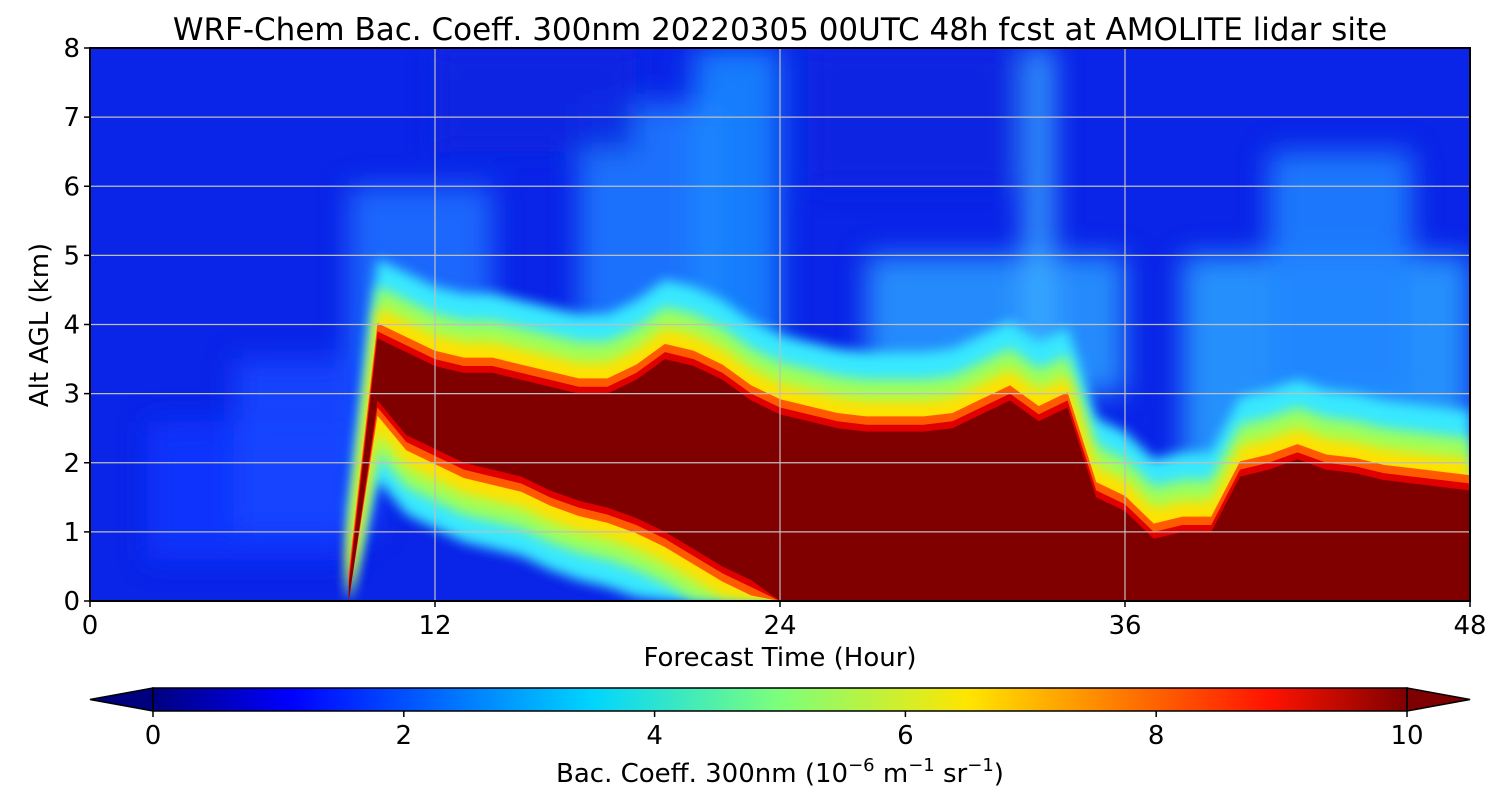 The width and height of the screenshot is (1500, 800). Describe the element at coordinates (71, 49) in the screenshot. I see `y-tick-label: 8` at that location.